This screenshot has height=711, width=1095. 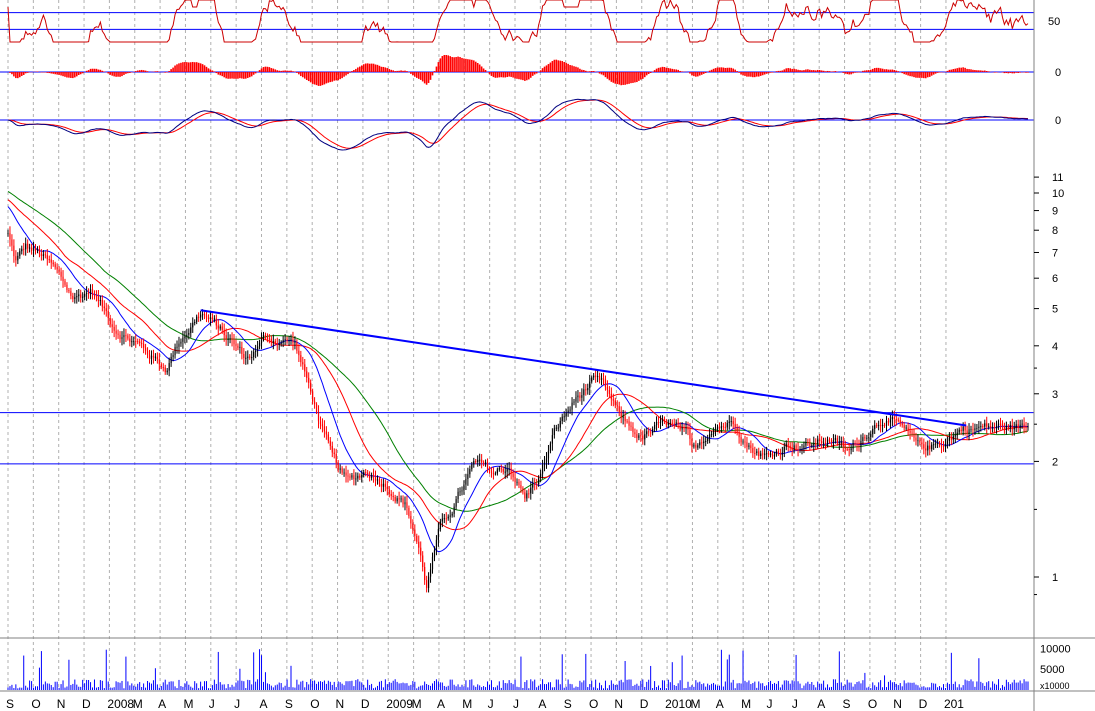 What do you see at coordinates (518, 669) in the screenshot?
I see `volume-panel` at bounding box center [518, 669].